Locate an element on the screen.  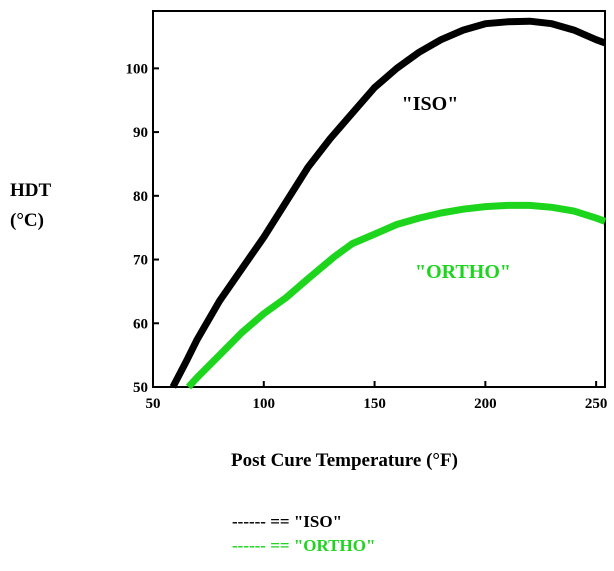
x-tick-label: 250 is located at coordinates (596, 404).